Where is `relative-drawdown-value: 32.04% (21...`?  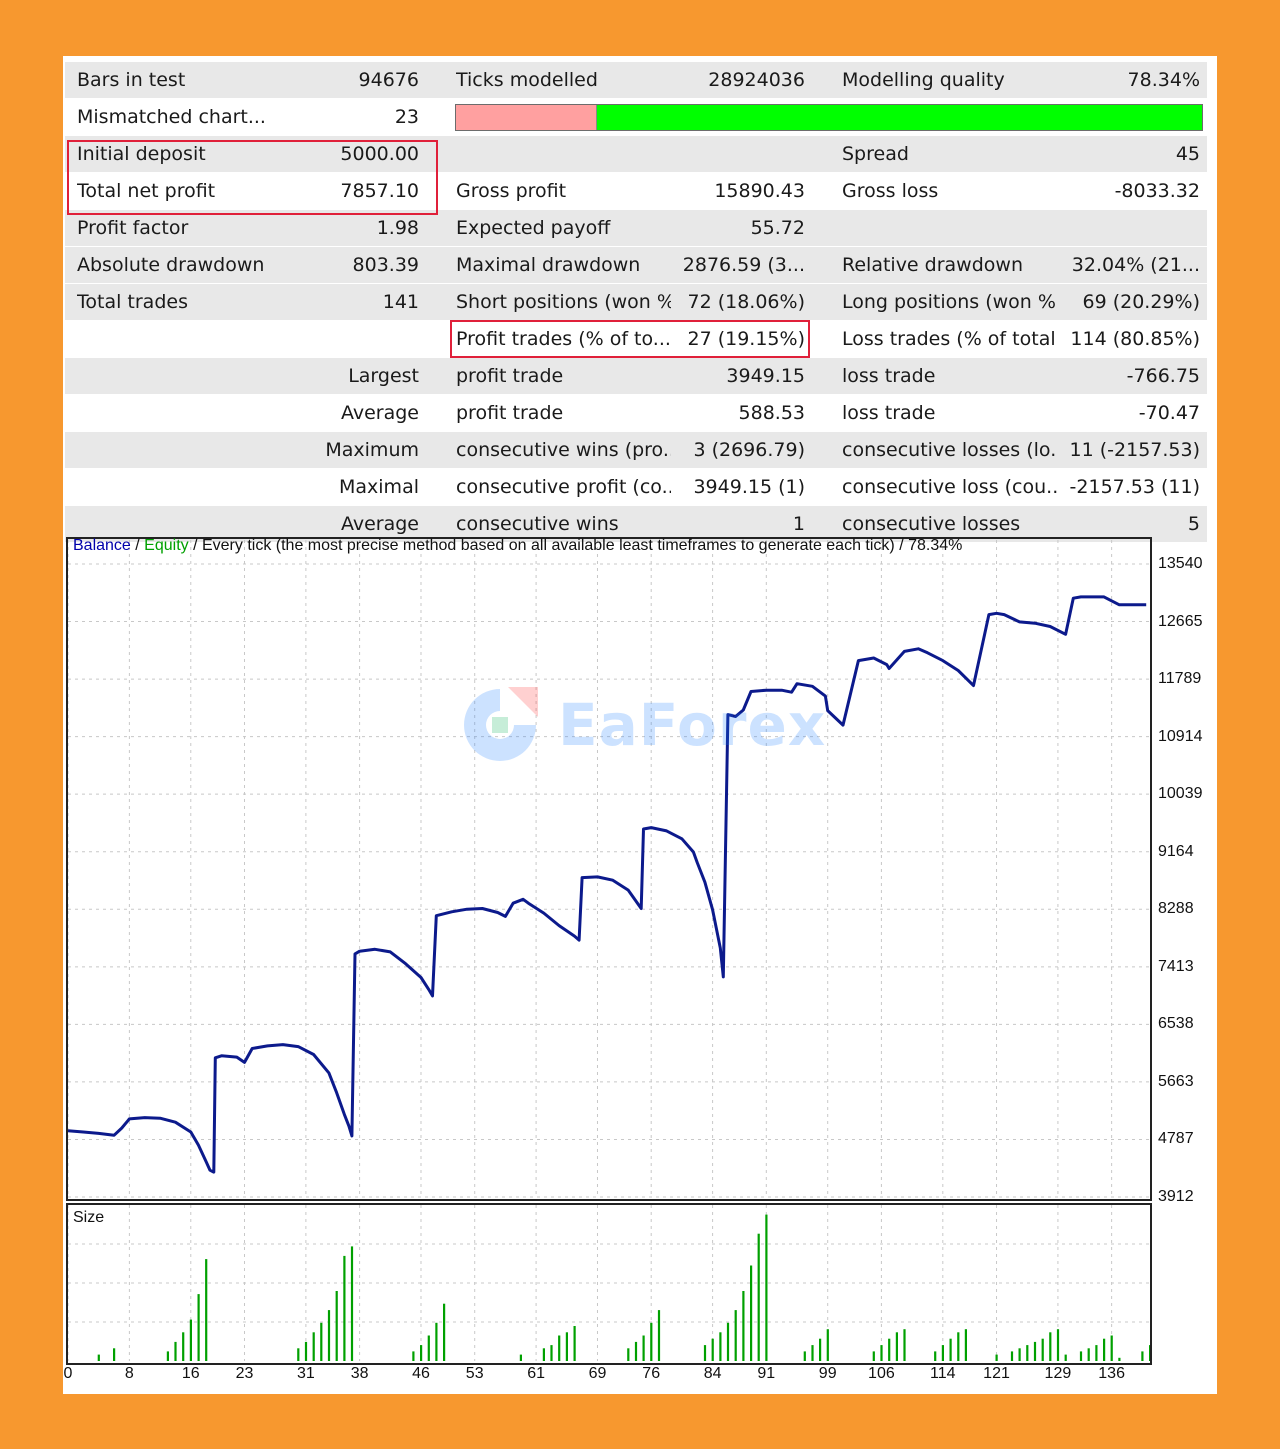 relative-drawdown-value: 32.04% (21... is located at coordinates (1135, 265).